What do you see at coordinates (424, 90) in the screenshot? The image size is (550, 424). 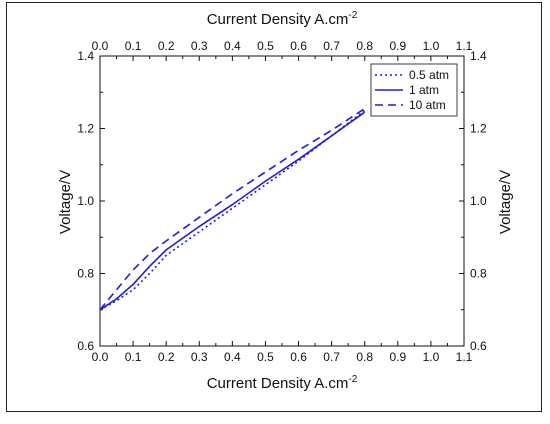 I see `legend-label: 1 atm` at bounding box center [424, 90].